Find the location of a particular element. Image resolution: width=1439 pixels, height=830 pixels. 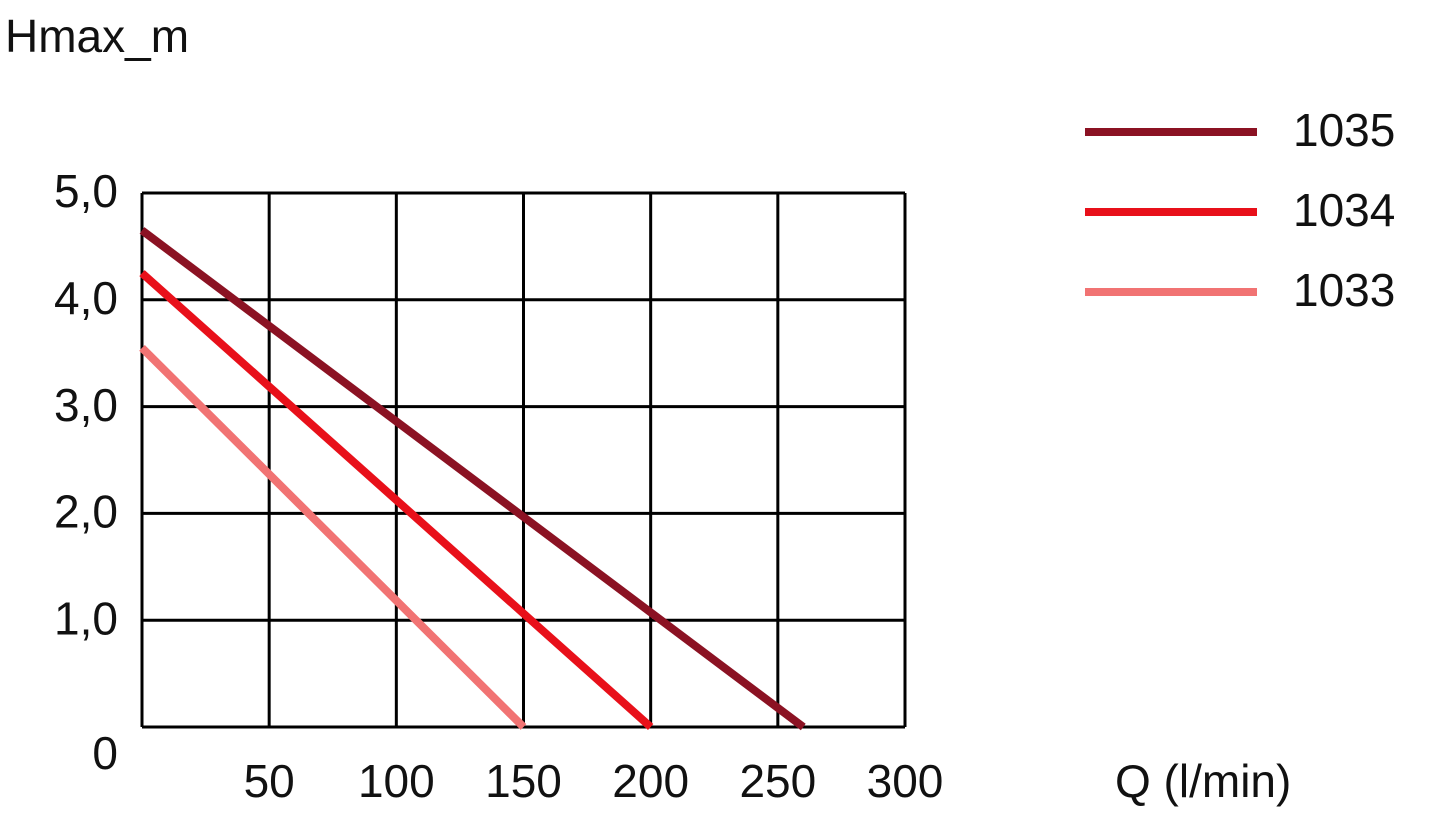

legend-label: 1033 is located at coordinates (1344, 290).